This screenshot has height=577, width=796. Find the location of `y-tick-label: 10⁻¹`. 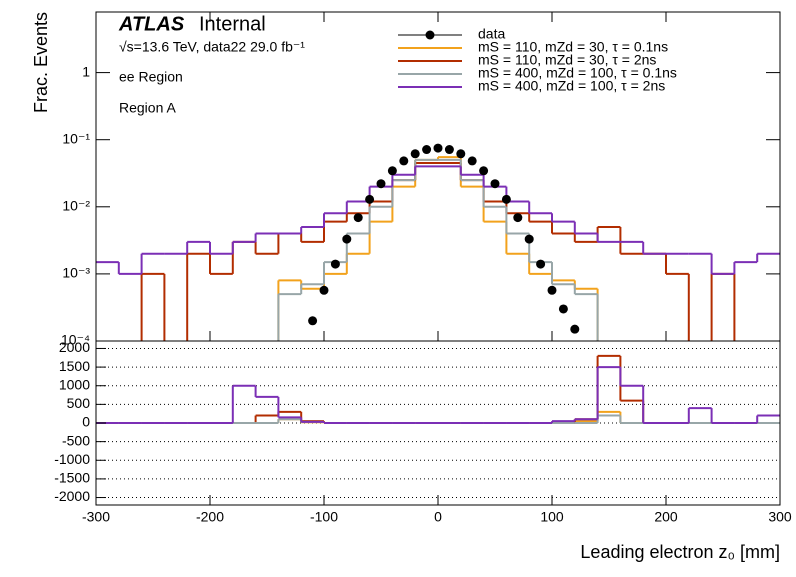

y-tick-label: 10⁻¹ is located at coordinates (76, 138).